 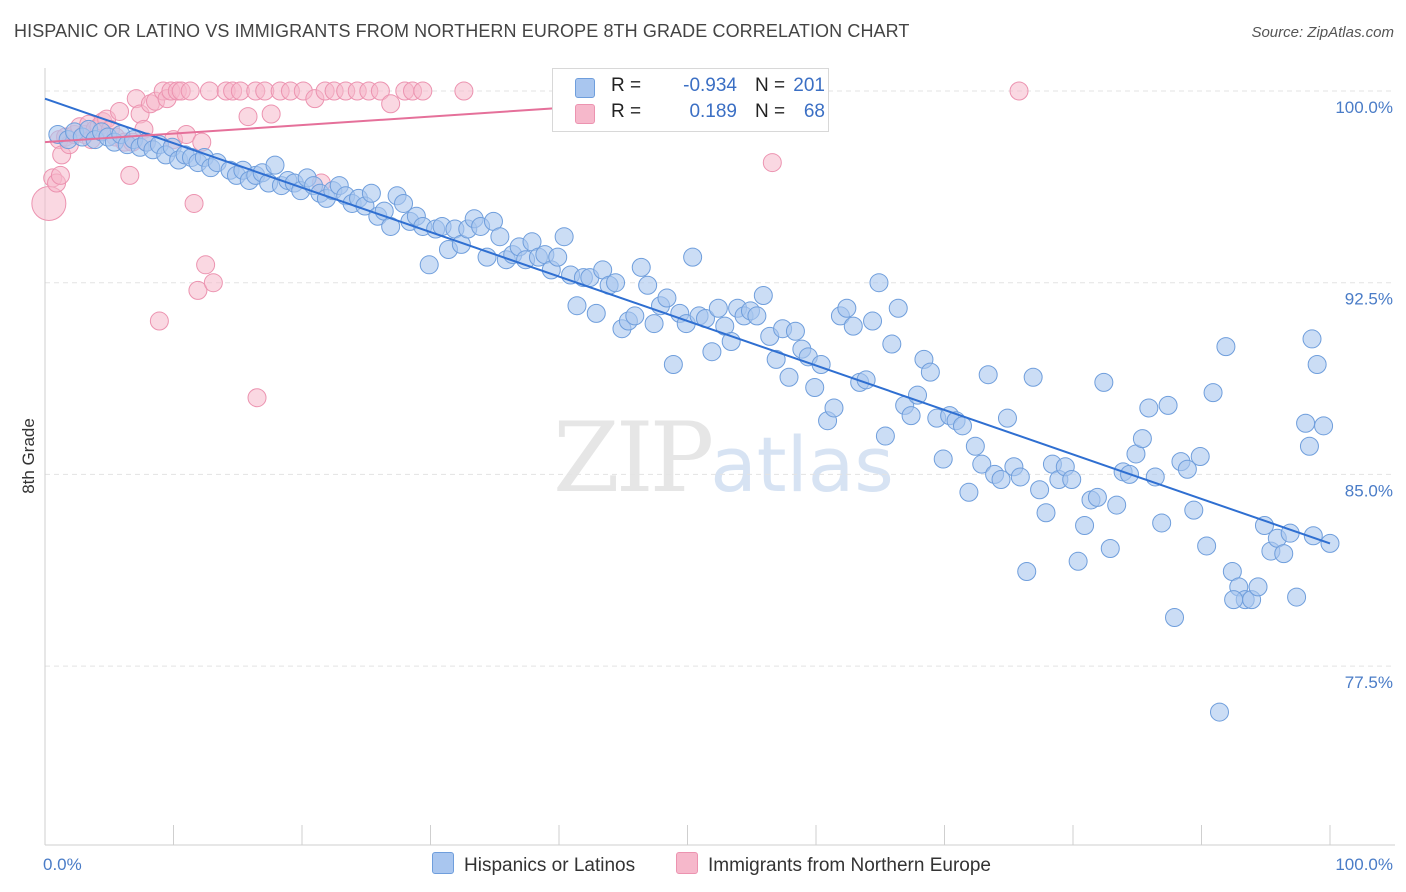 I want to click on legend-item-immigrants: Immigrants from Northern Europe, so click(x=833, y=864).